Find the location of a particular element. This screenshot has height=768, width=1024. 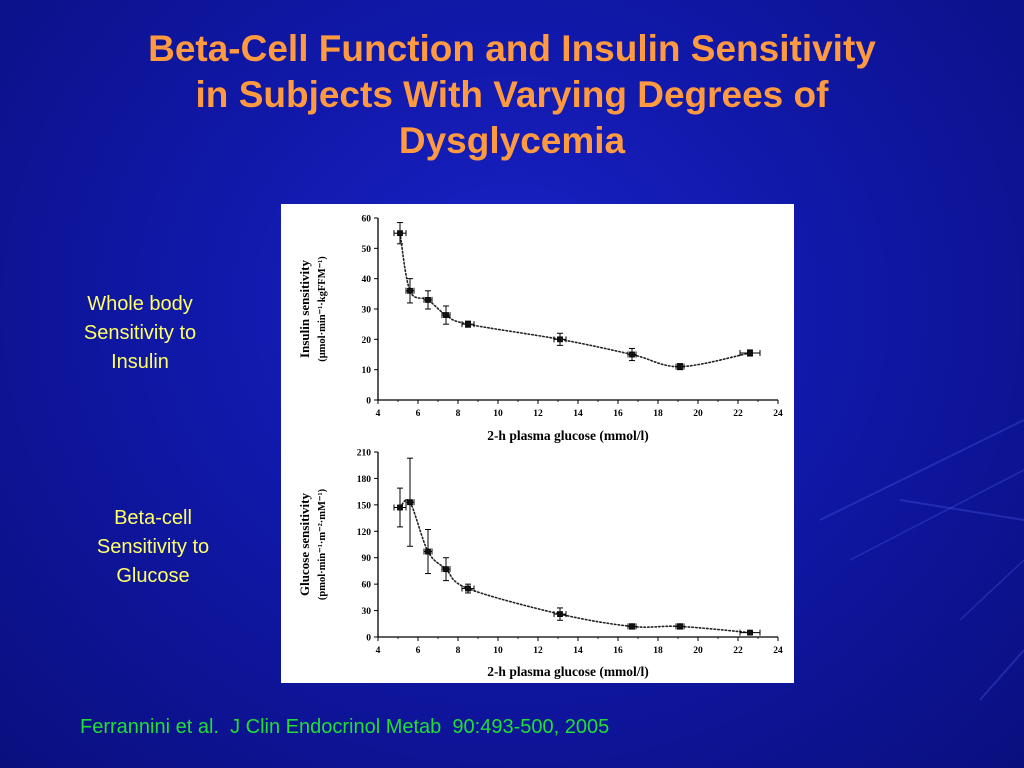

y-tick-label: 20 is located at coordinates (367, 341).